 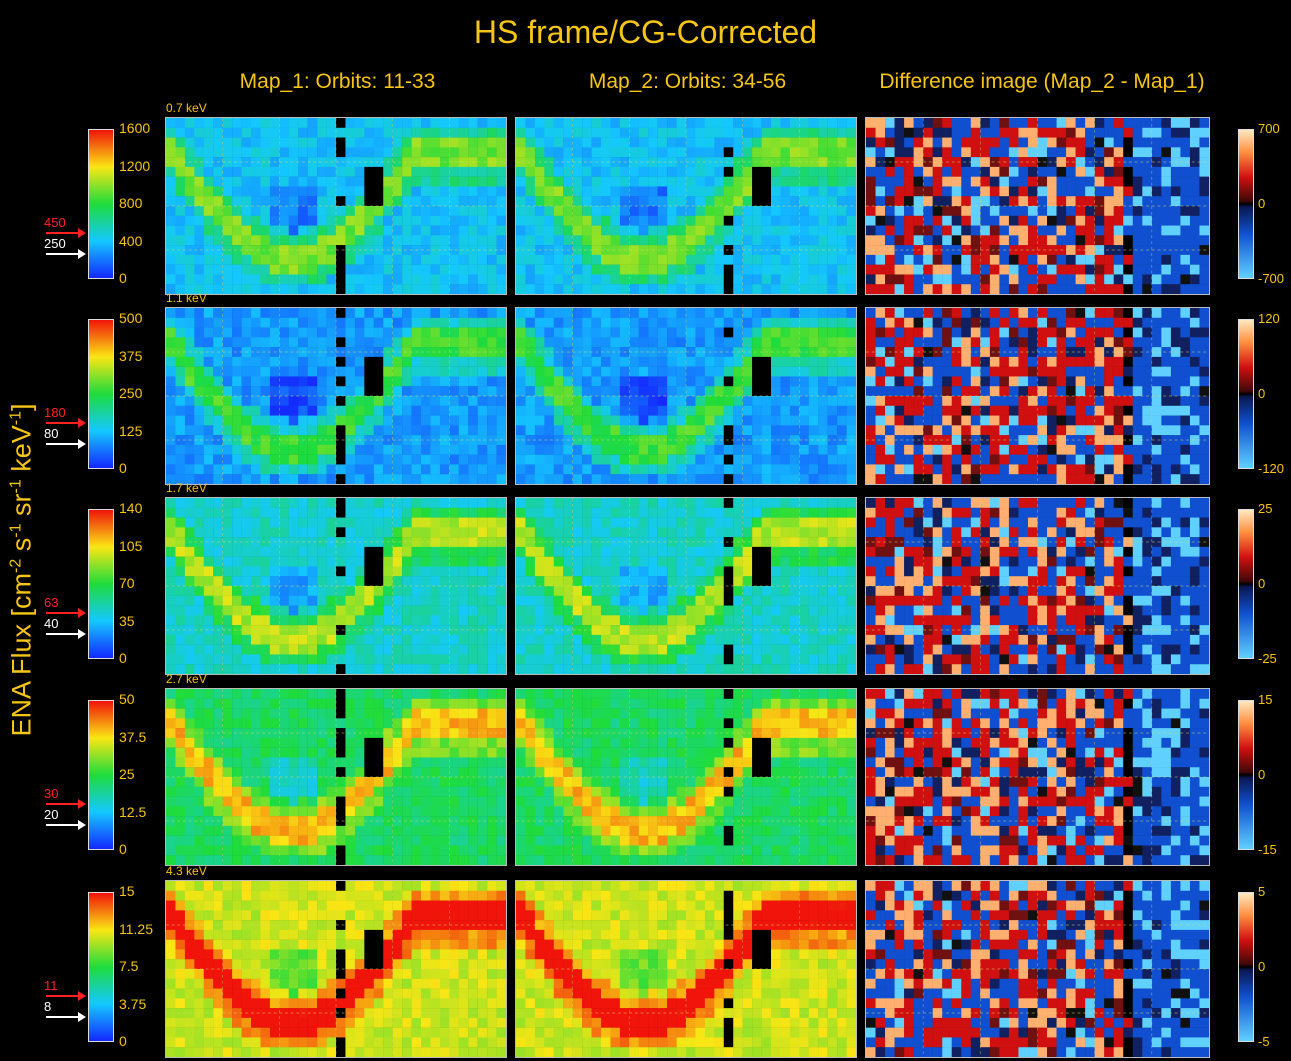 I want to click on white-threshold-marker: 40, so click(x=51, y=623).